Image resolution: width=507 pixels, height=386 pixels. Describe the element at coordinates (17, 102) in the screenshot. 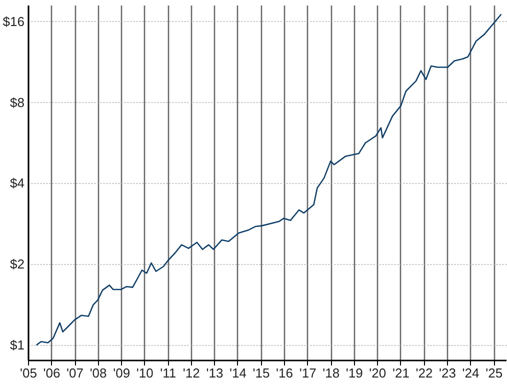

I see `y-tick-label: $8` at that location.